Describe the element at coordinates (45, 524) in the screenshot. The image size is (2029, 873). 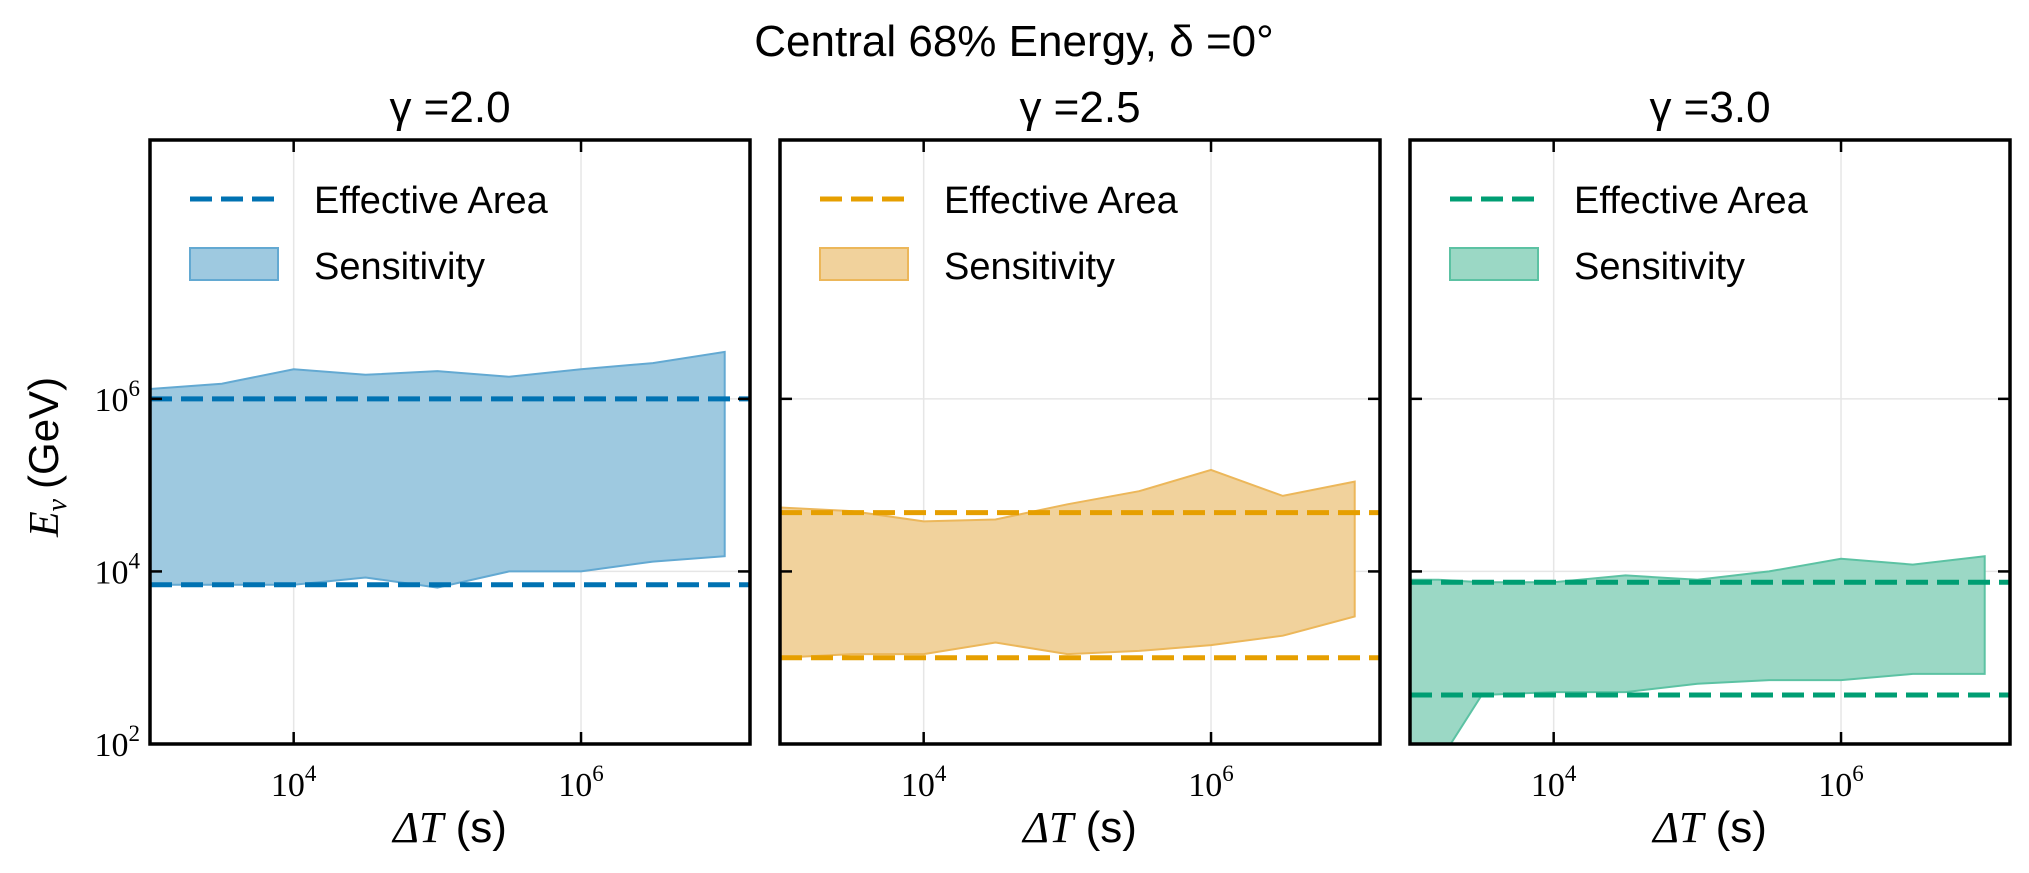
I see `y-axis-label-symbol: E` at that location.